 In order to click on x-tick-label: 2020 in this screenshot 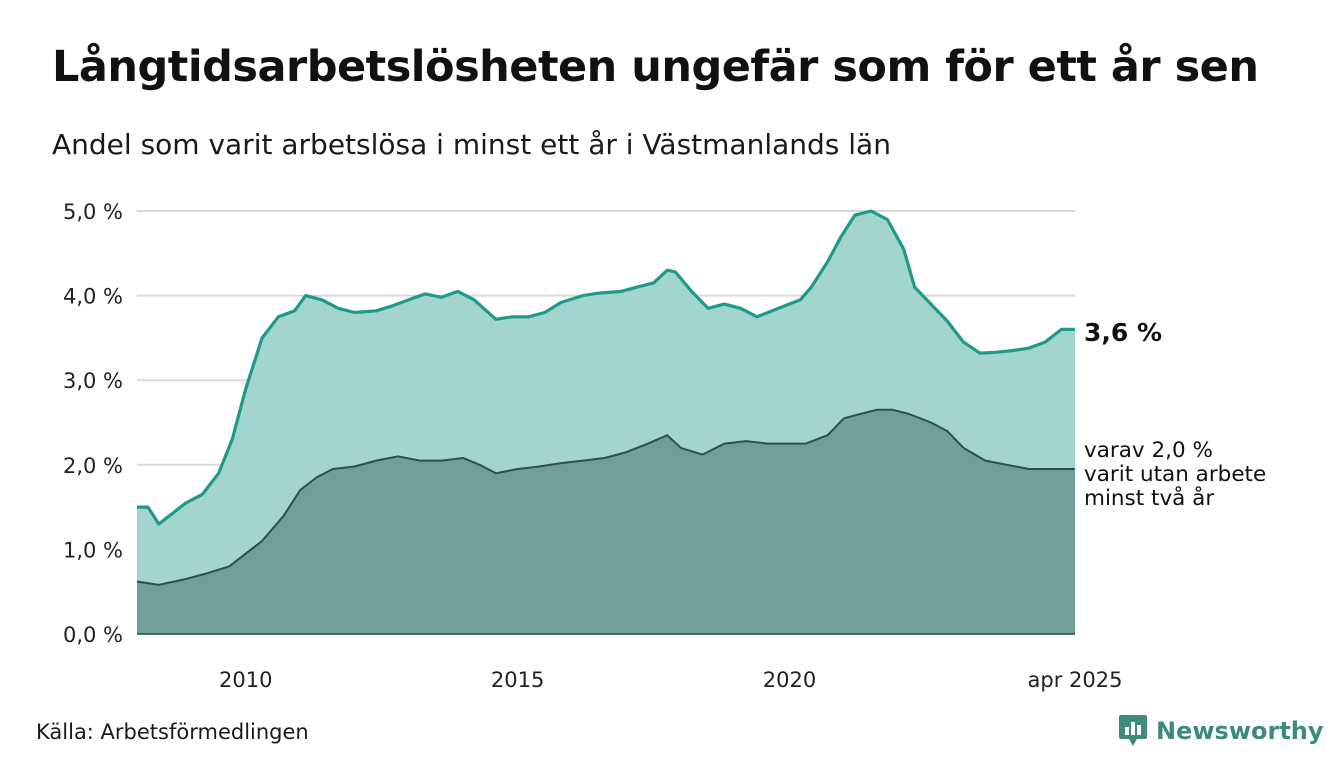, I will do `click(789, 680)`.